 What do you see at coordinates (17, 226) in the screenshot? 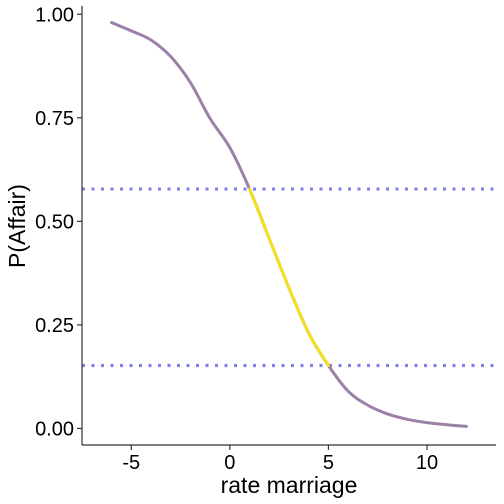
I see `y-axis-title: P(Affair)` at bounding box center [17, 226].